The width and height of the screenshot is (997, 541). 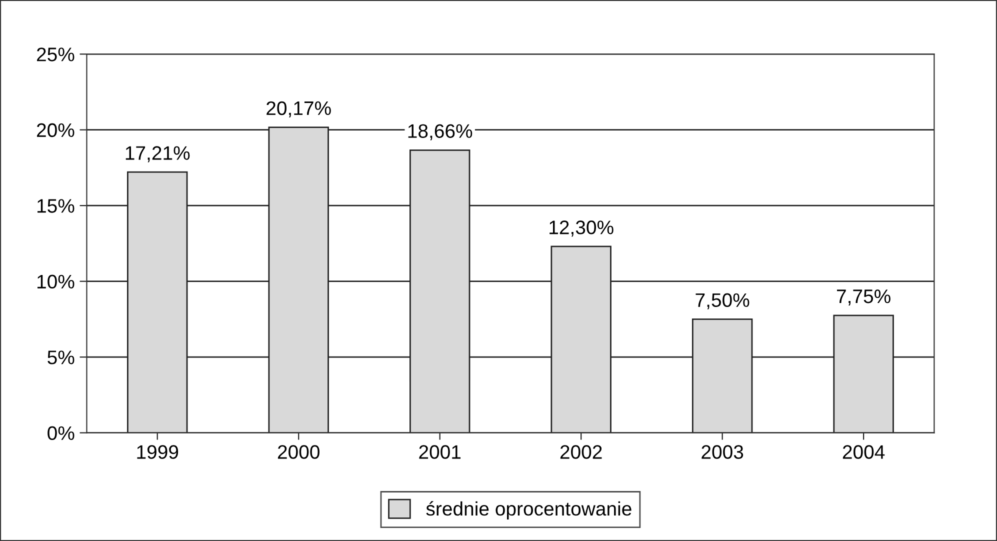 I want to click on legend-label: średnie oprocentowanie, so click(x=529, y=510).